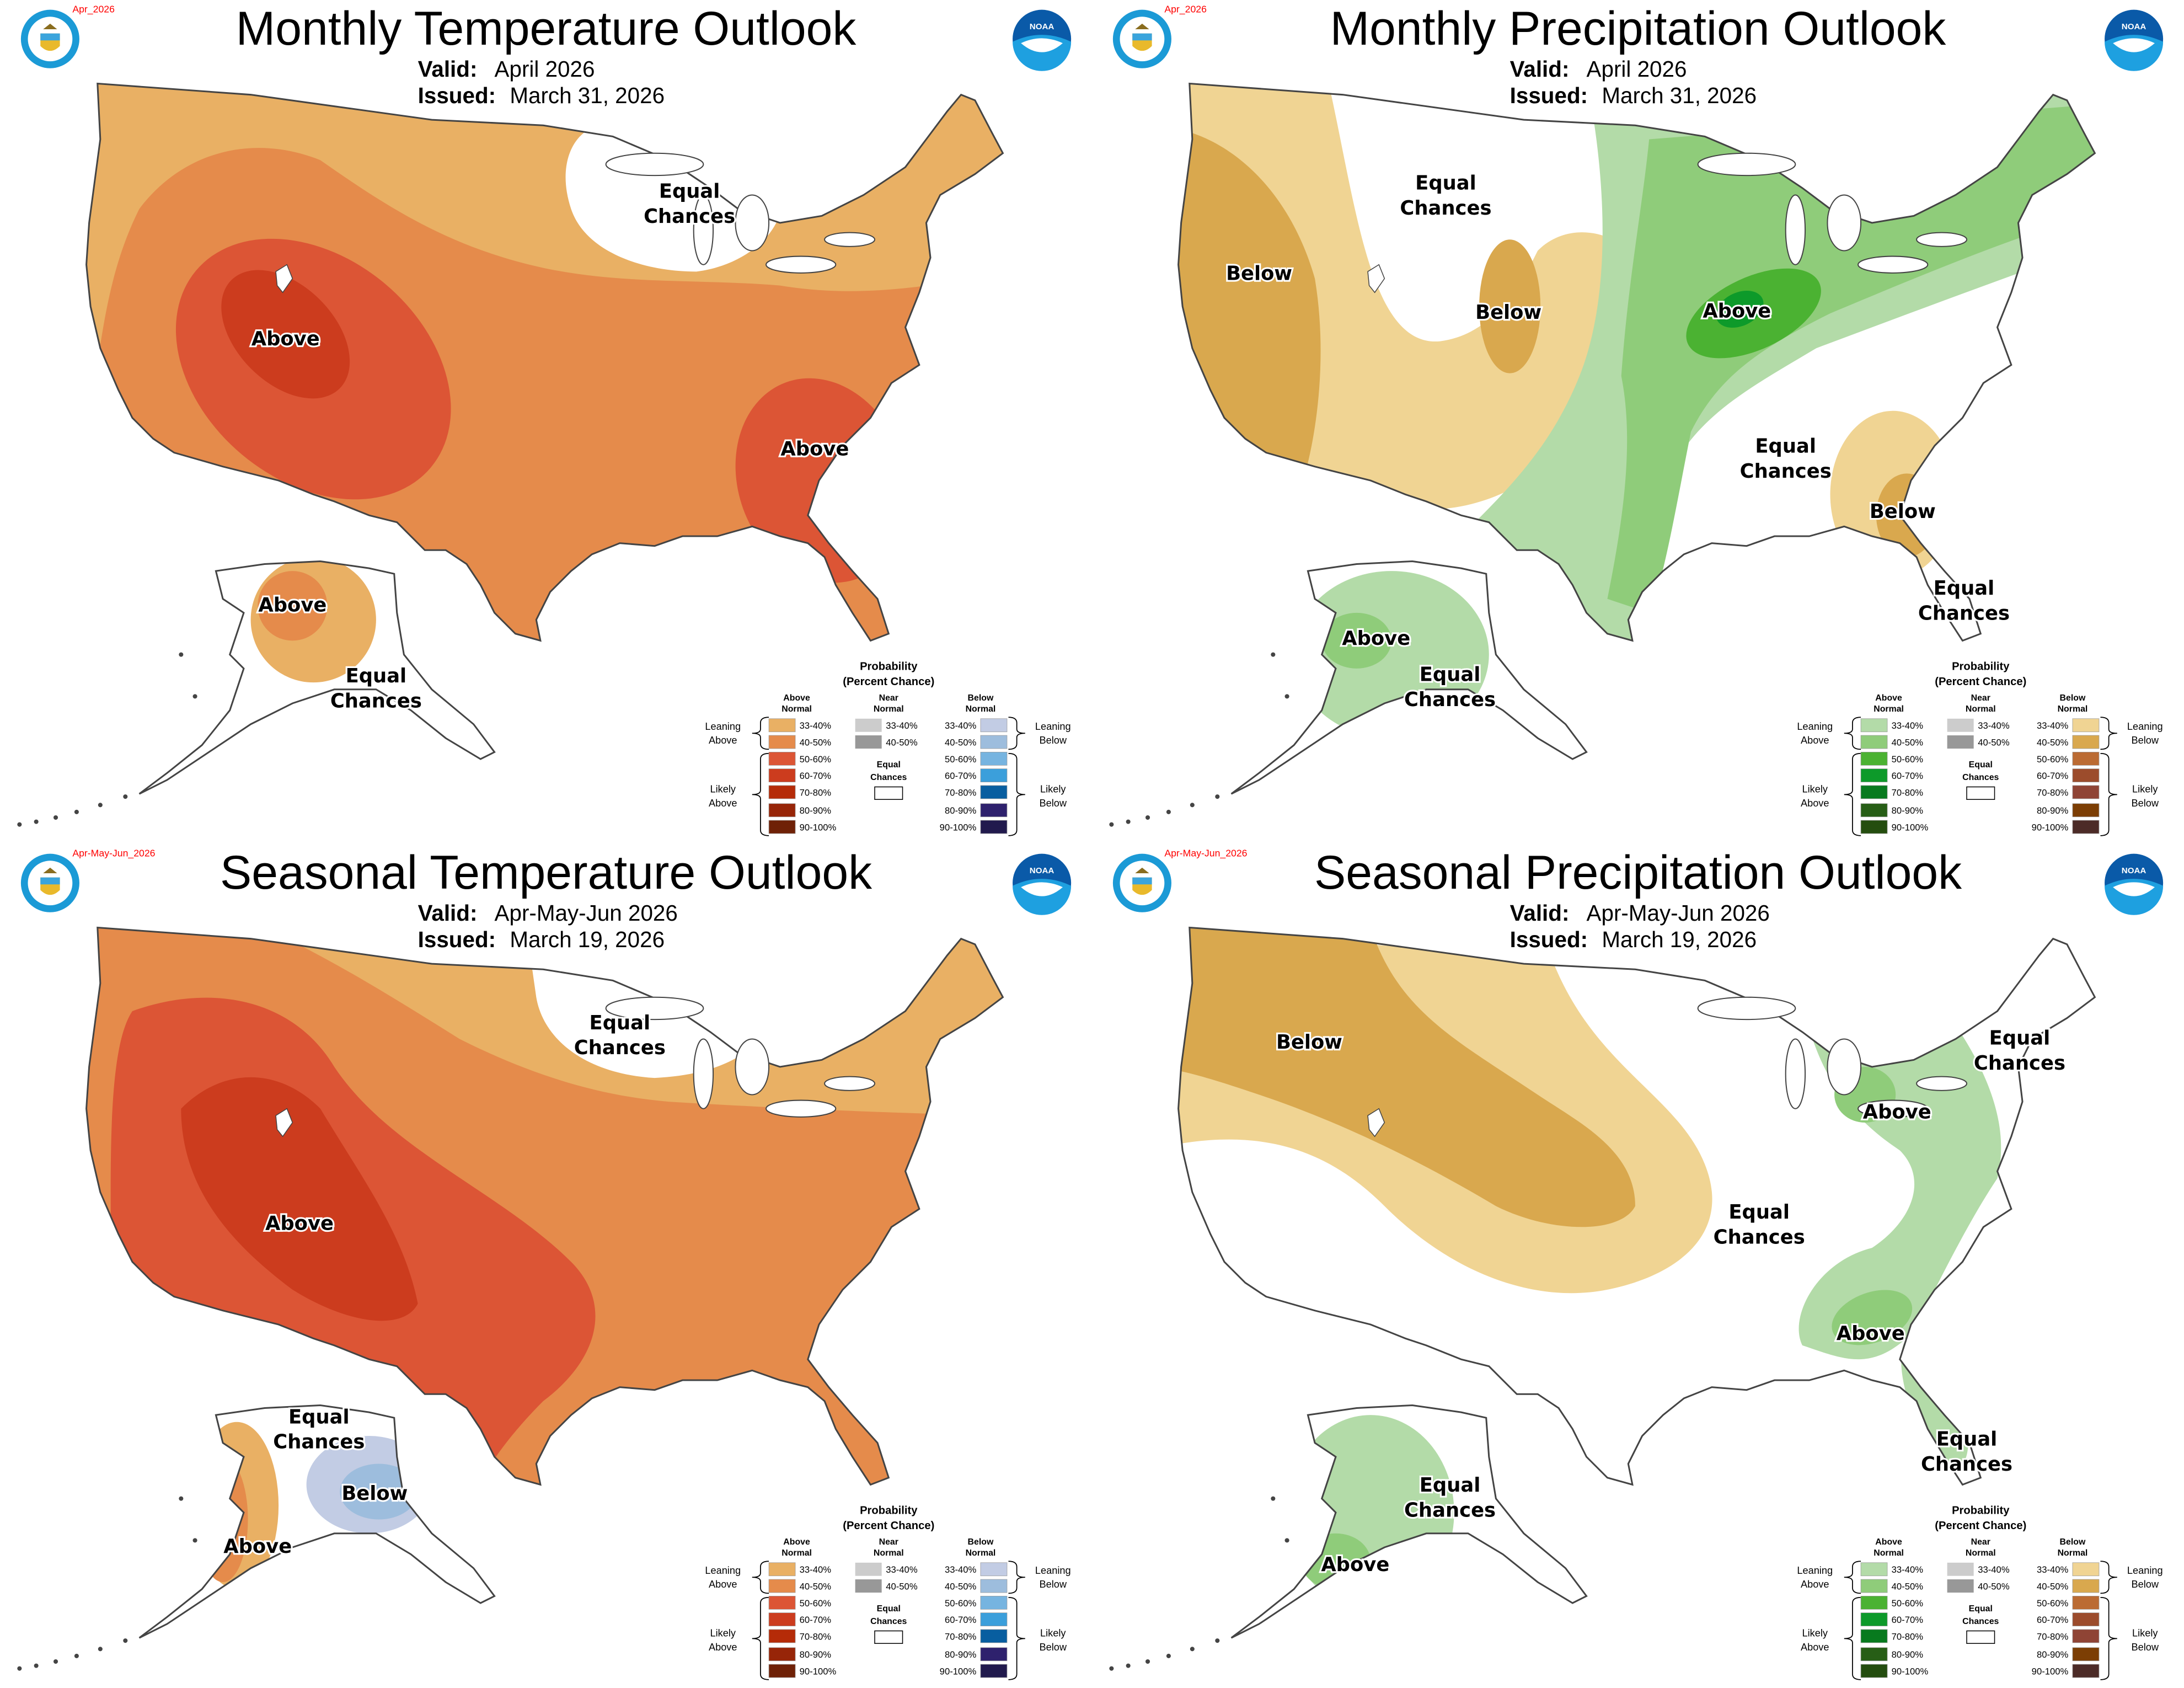 Image resolution: width=2184 pixels, height=1688 pixels. I want to click on legend-header-near: Near, so click(1980, 698).